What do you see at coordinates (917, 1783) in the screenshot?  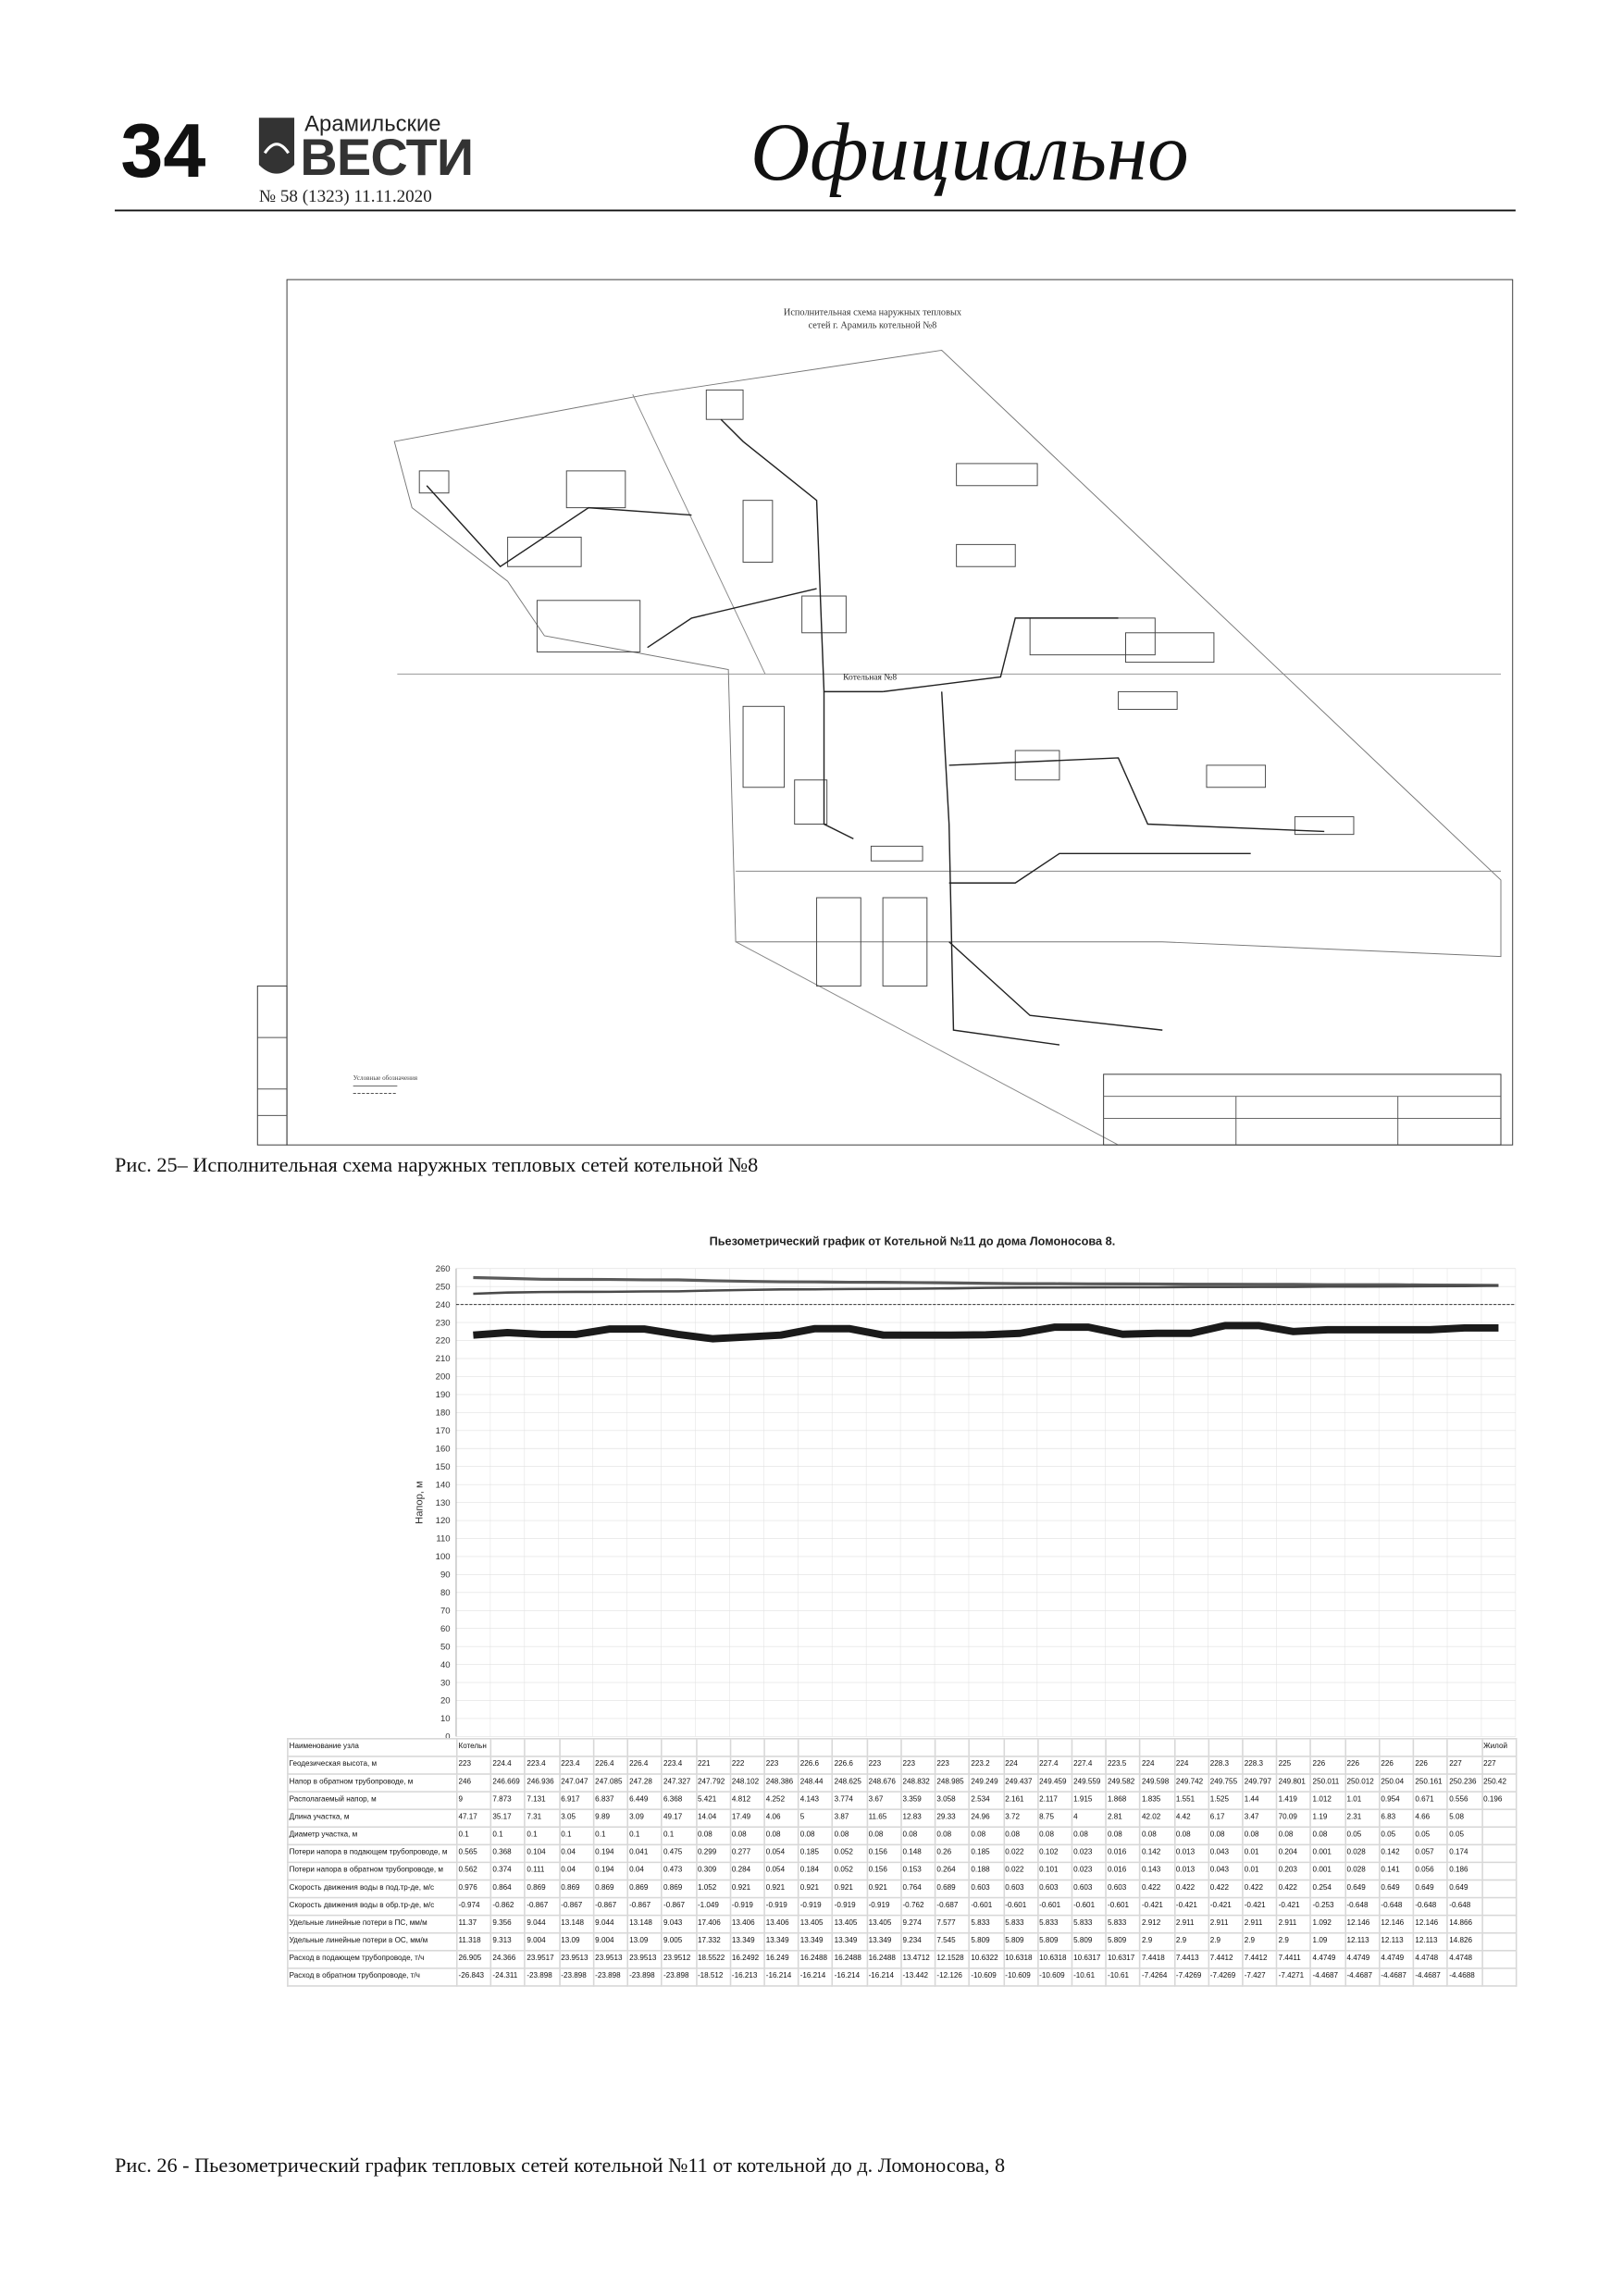 I see `table-cell: 248.832` at bounding box center [917, 1783].